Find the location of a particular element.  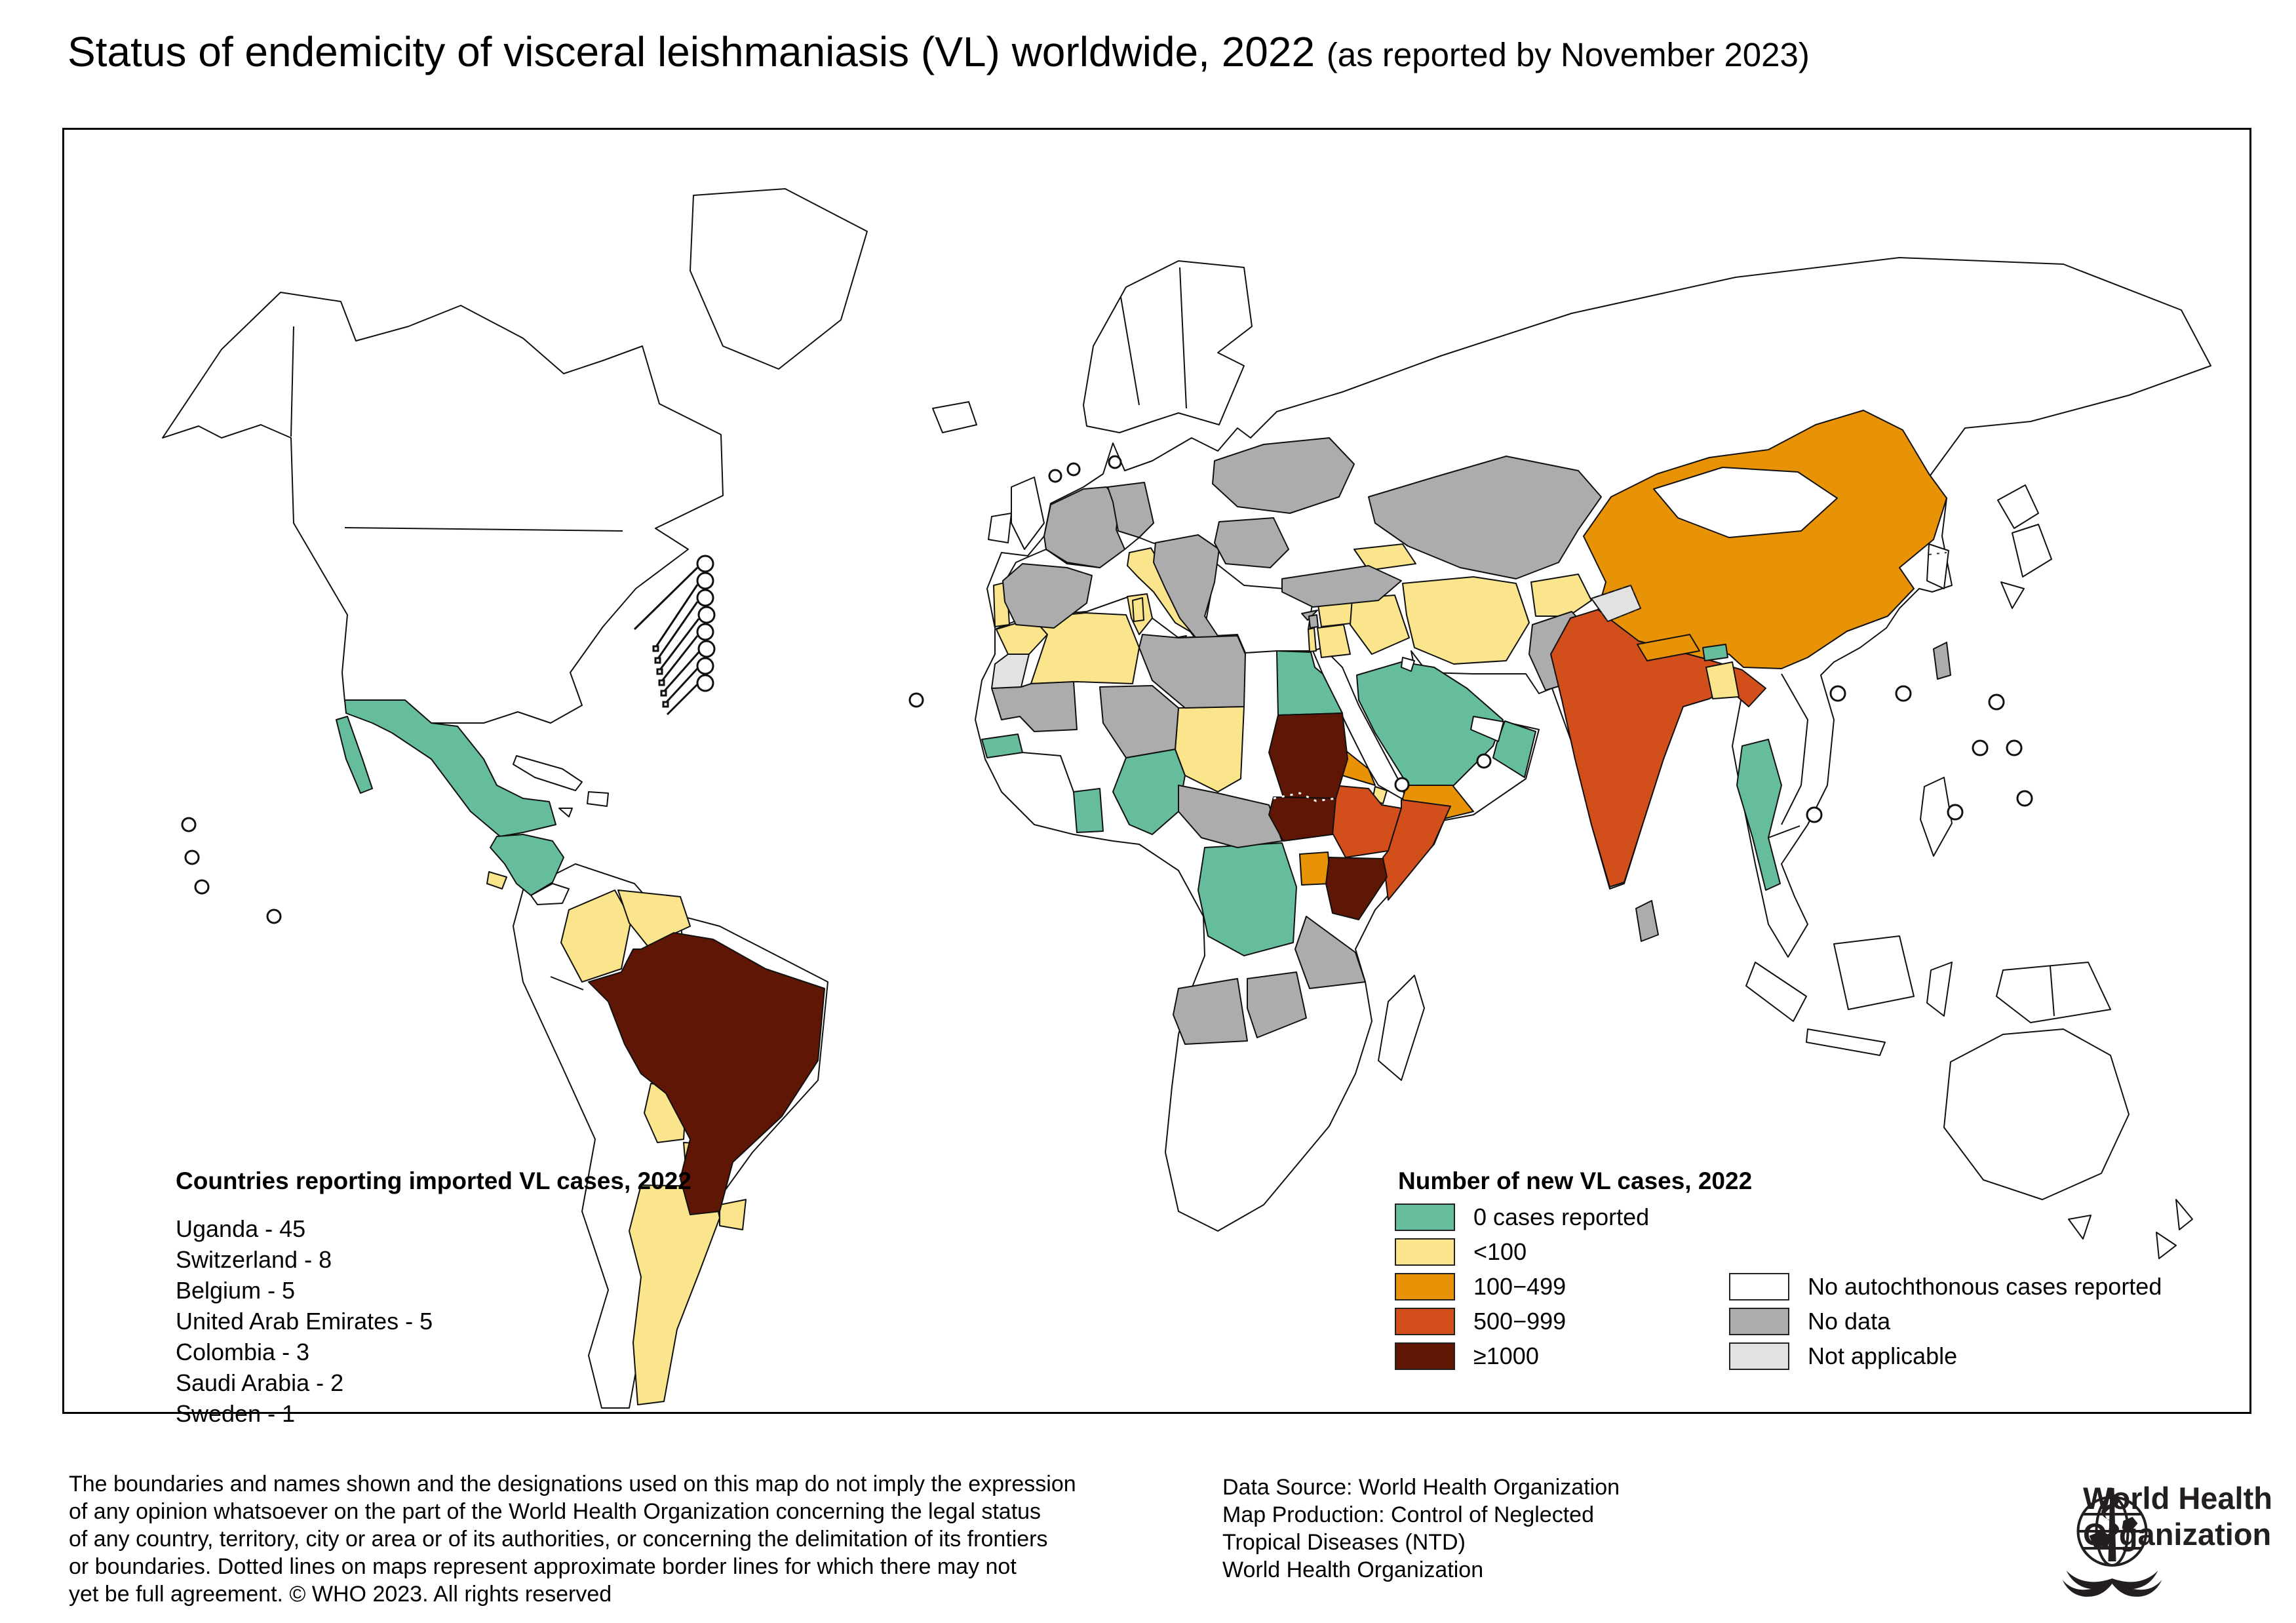

legend-label-500-999: 500−999 is located at coordinates (1519, 1321).